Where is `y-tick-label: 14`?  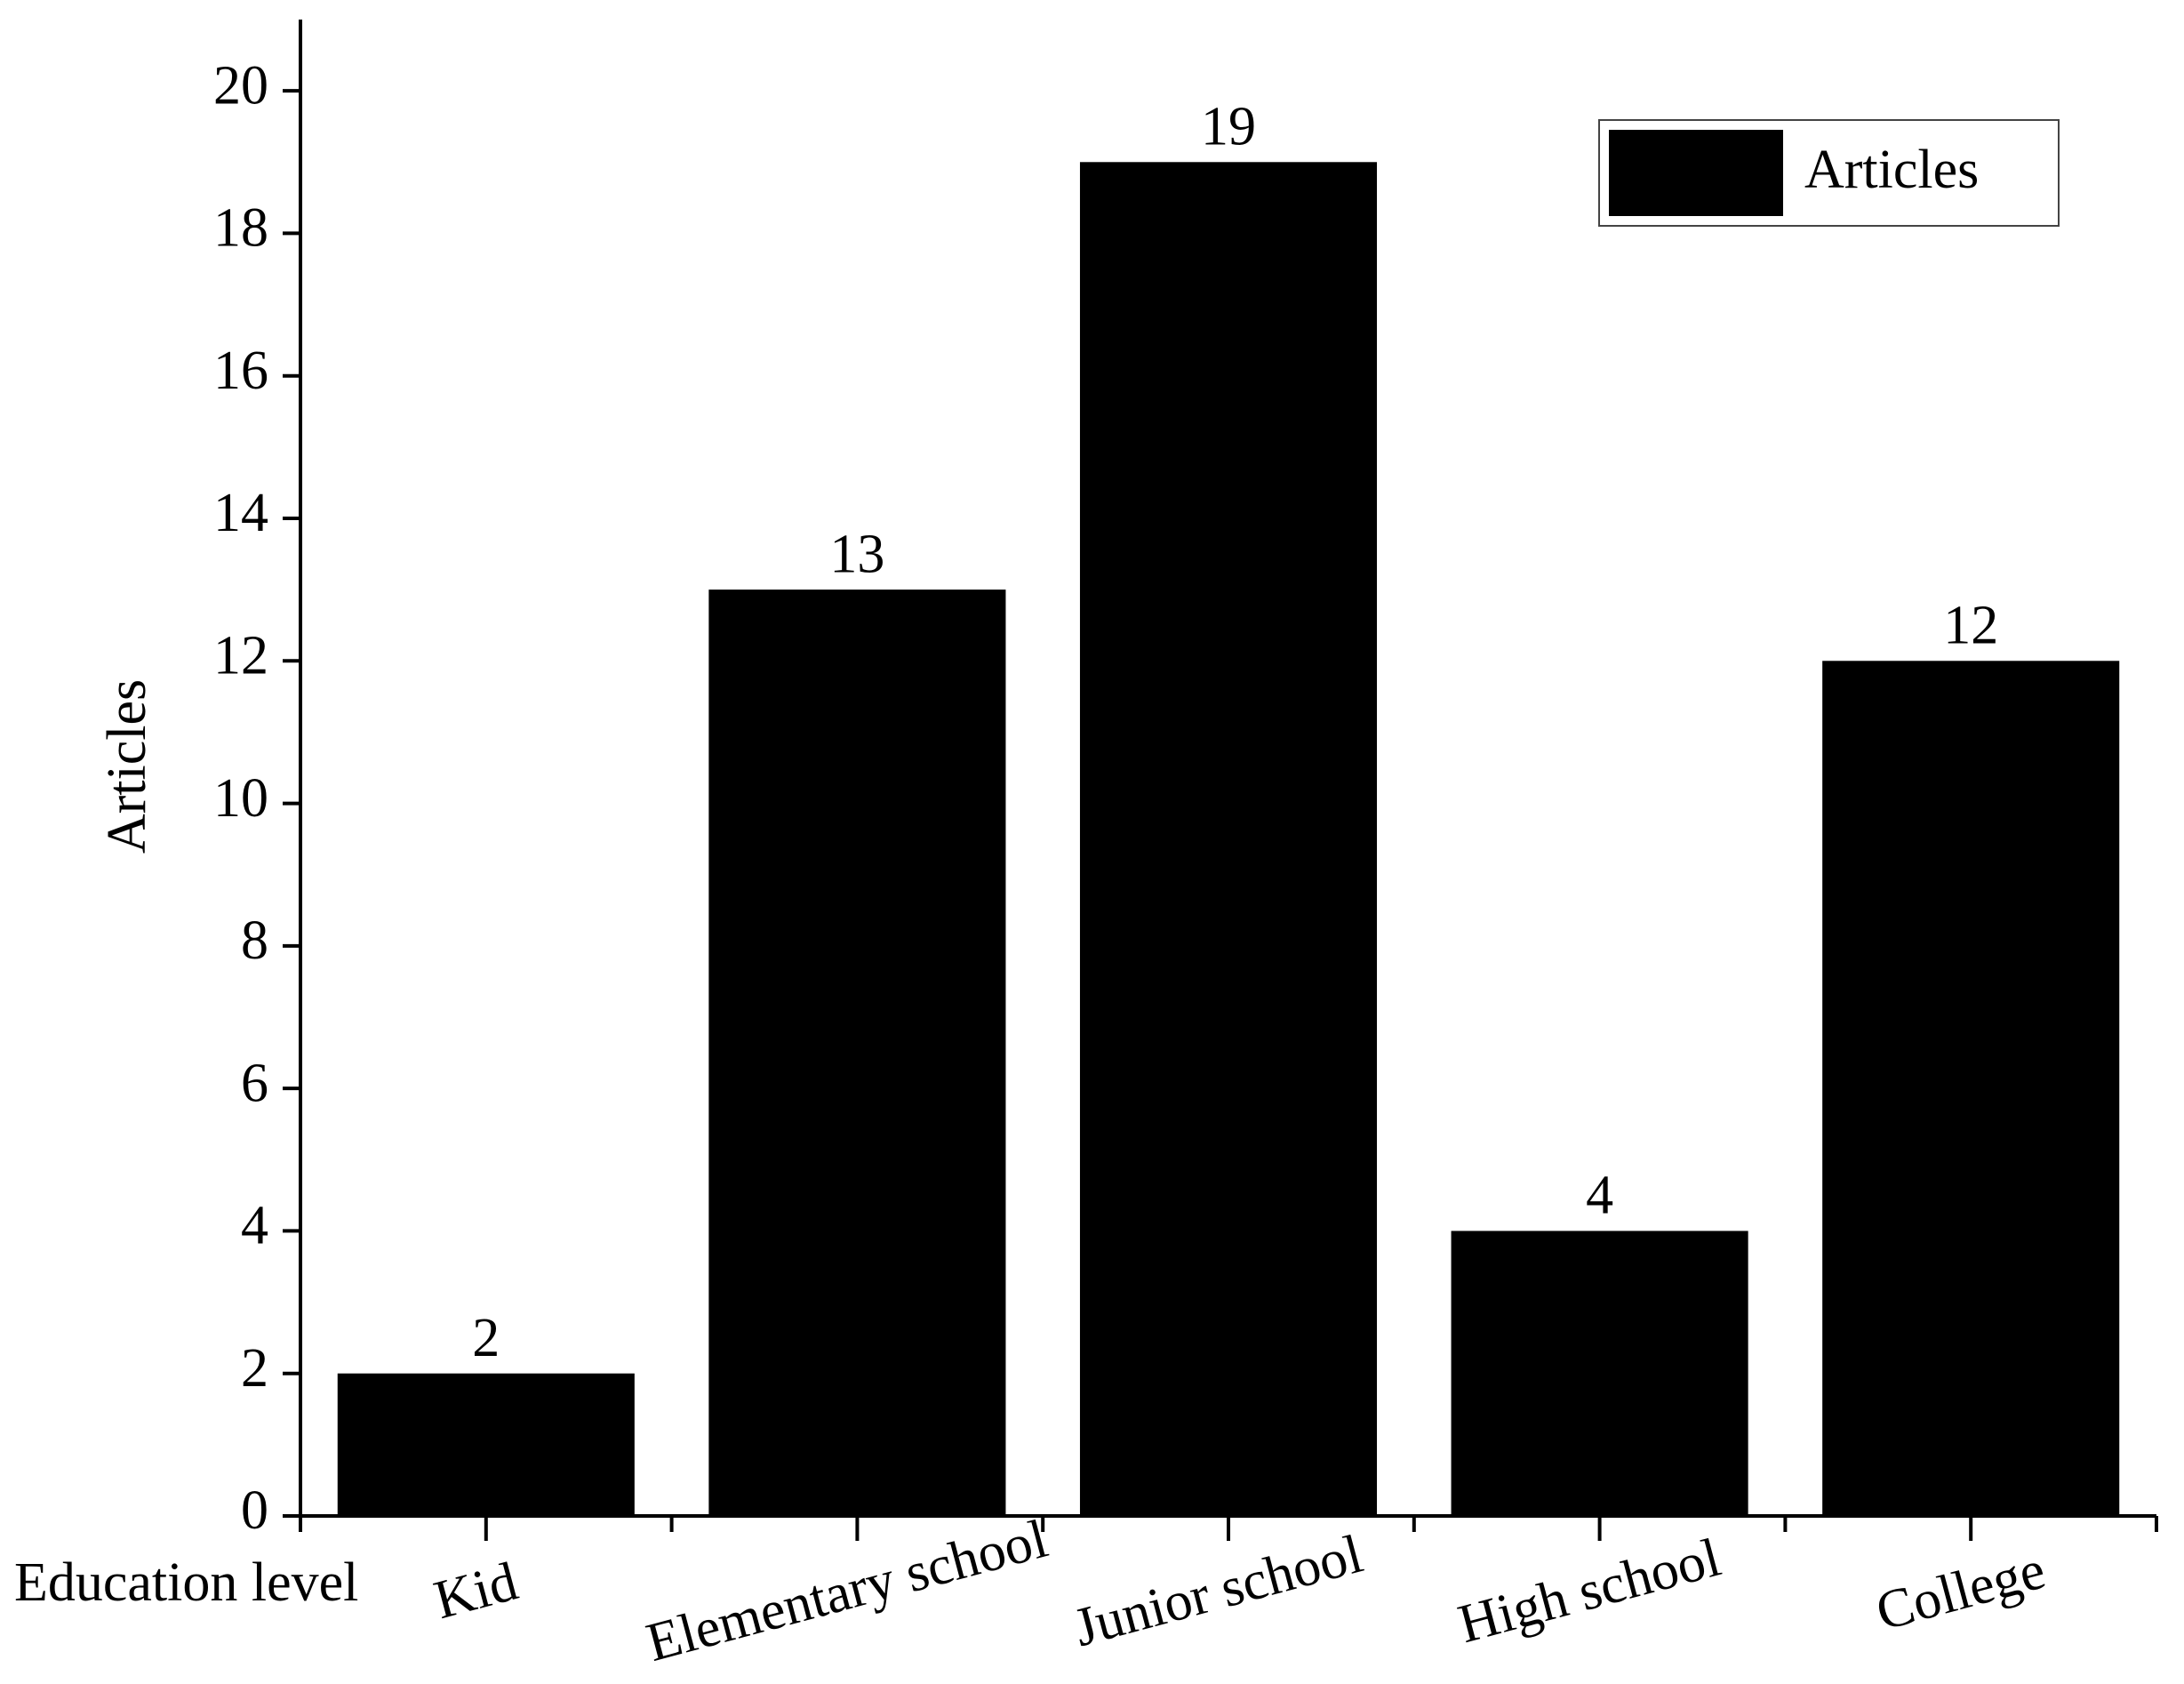 y-tick-label: 14 is located at coordinates (240, 513).